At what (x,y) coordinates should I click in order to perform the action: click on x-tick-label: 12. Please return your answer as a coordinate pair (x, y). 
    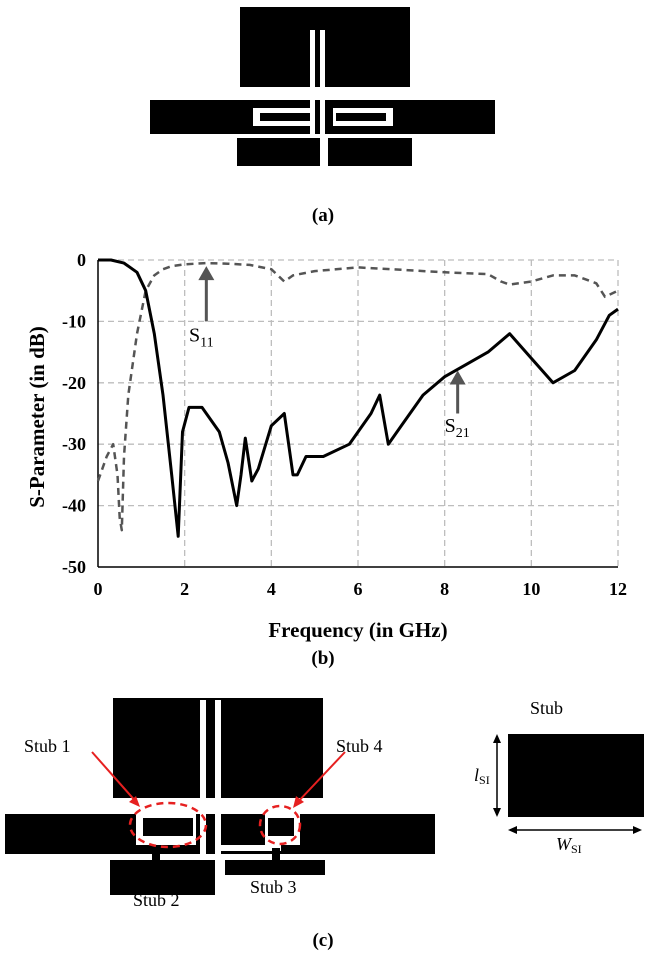
    Looking at the image, I should click on (618, 589).